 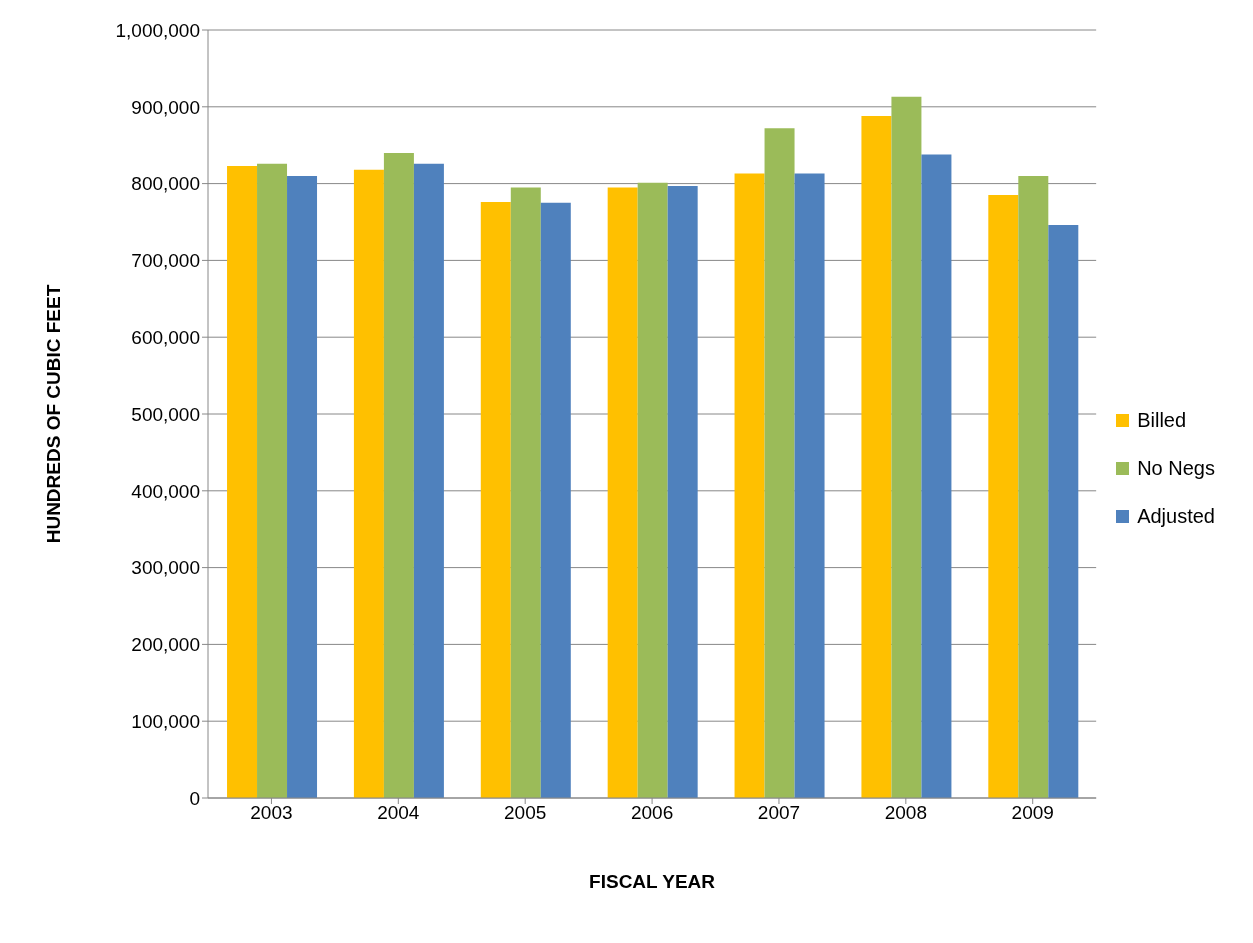 What do you see at coordinates (157, 30) in the screenshot?
I see `y-tick-label: 1,000,000` at bounding box center [157, 30].